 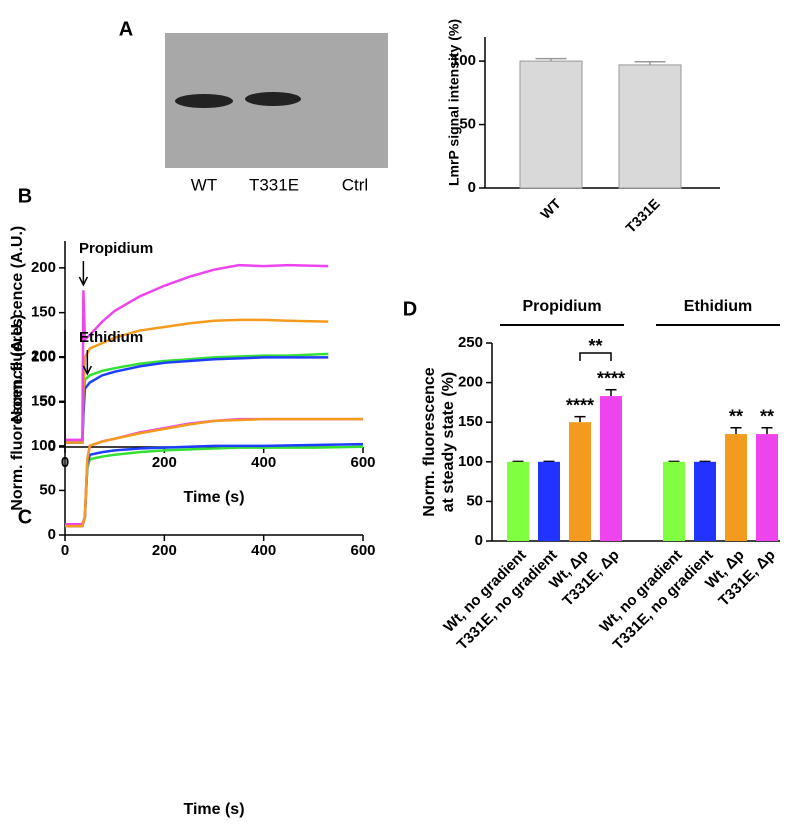 What do you see at coordinates (111, 337) in the screenshot?
I see `annotation: Ethidium` at bounding box center [111, 337].